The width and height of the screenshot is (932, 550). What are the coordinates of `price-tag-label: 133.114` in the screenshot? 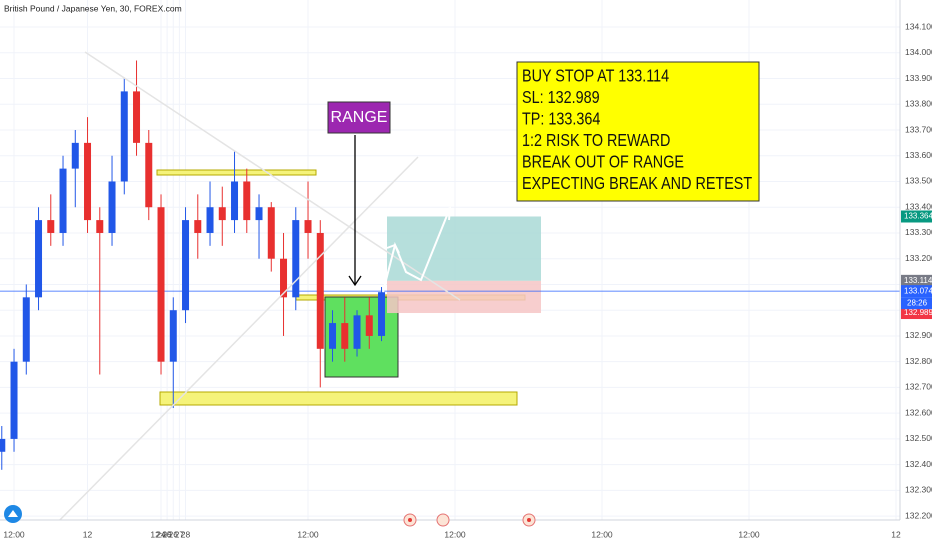 It's located at (918, 280).